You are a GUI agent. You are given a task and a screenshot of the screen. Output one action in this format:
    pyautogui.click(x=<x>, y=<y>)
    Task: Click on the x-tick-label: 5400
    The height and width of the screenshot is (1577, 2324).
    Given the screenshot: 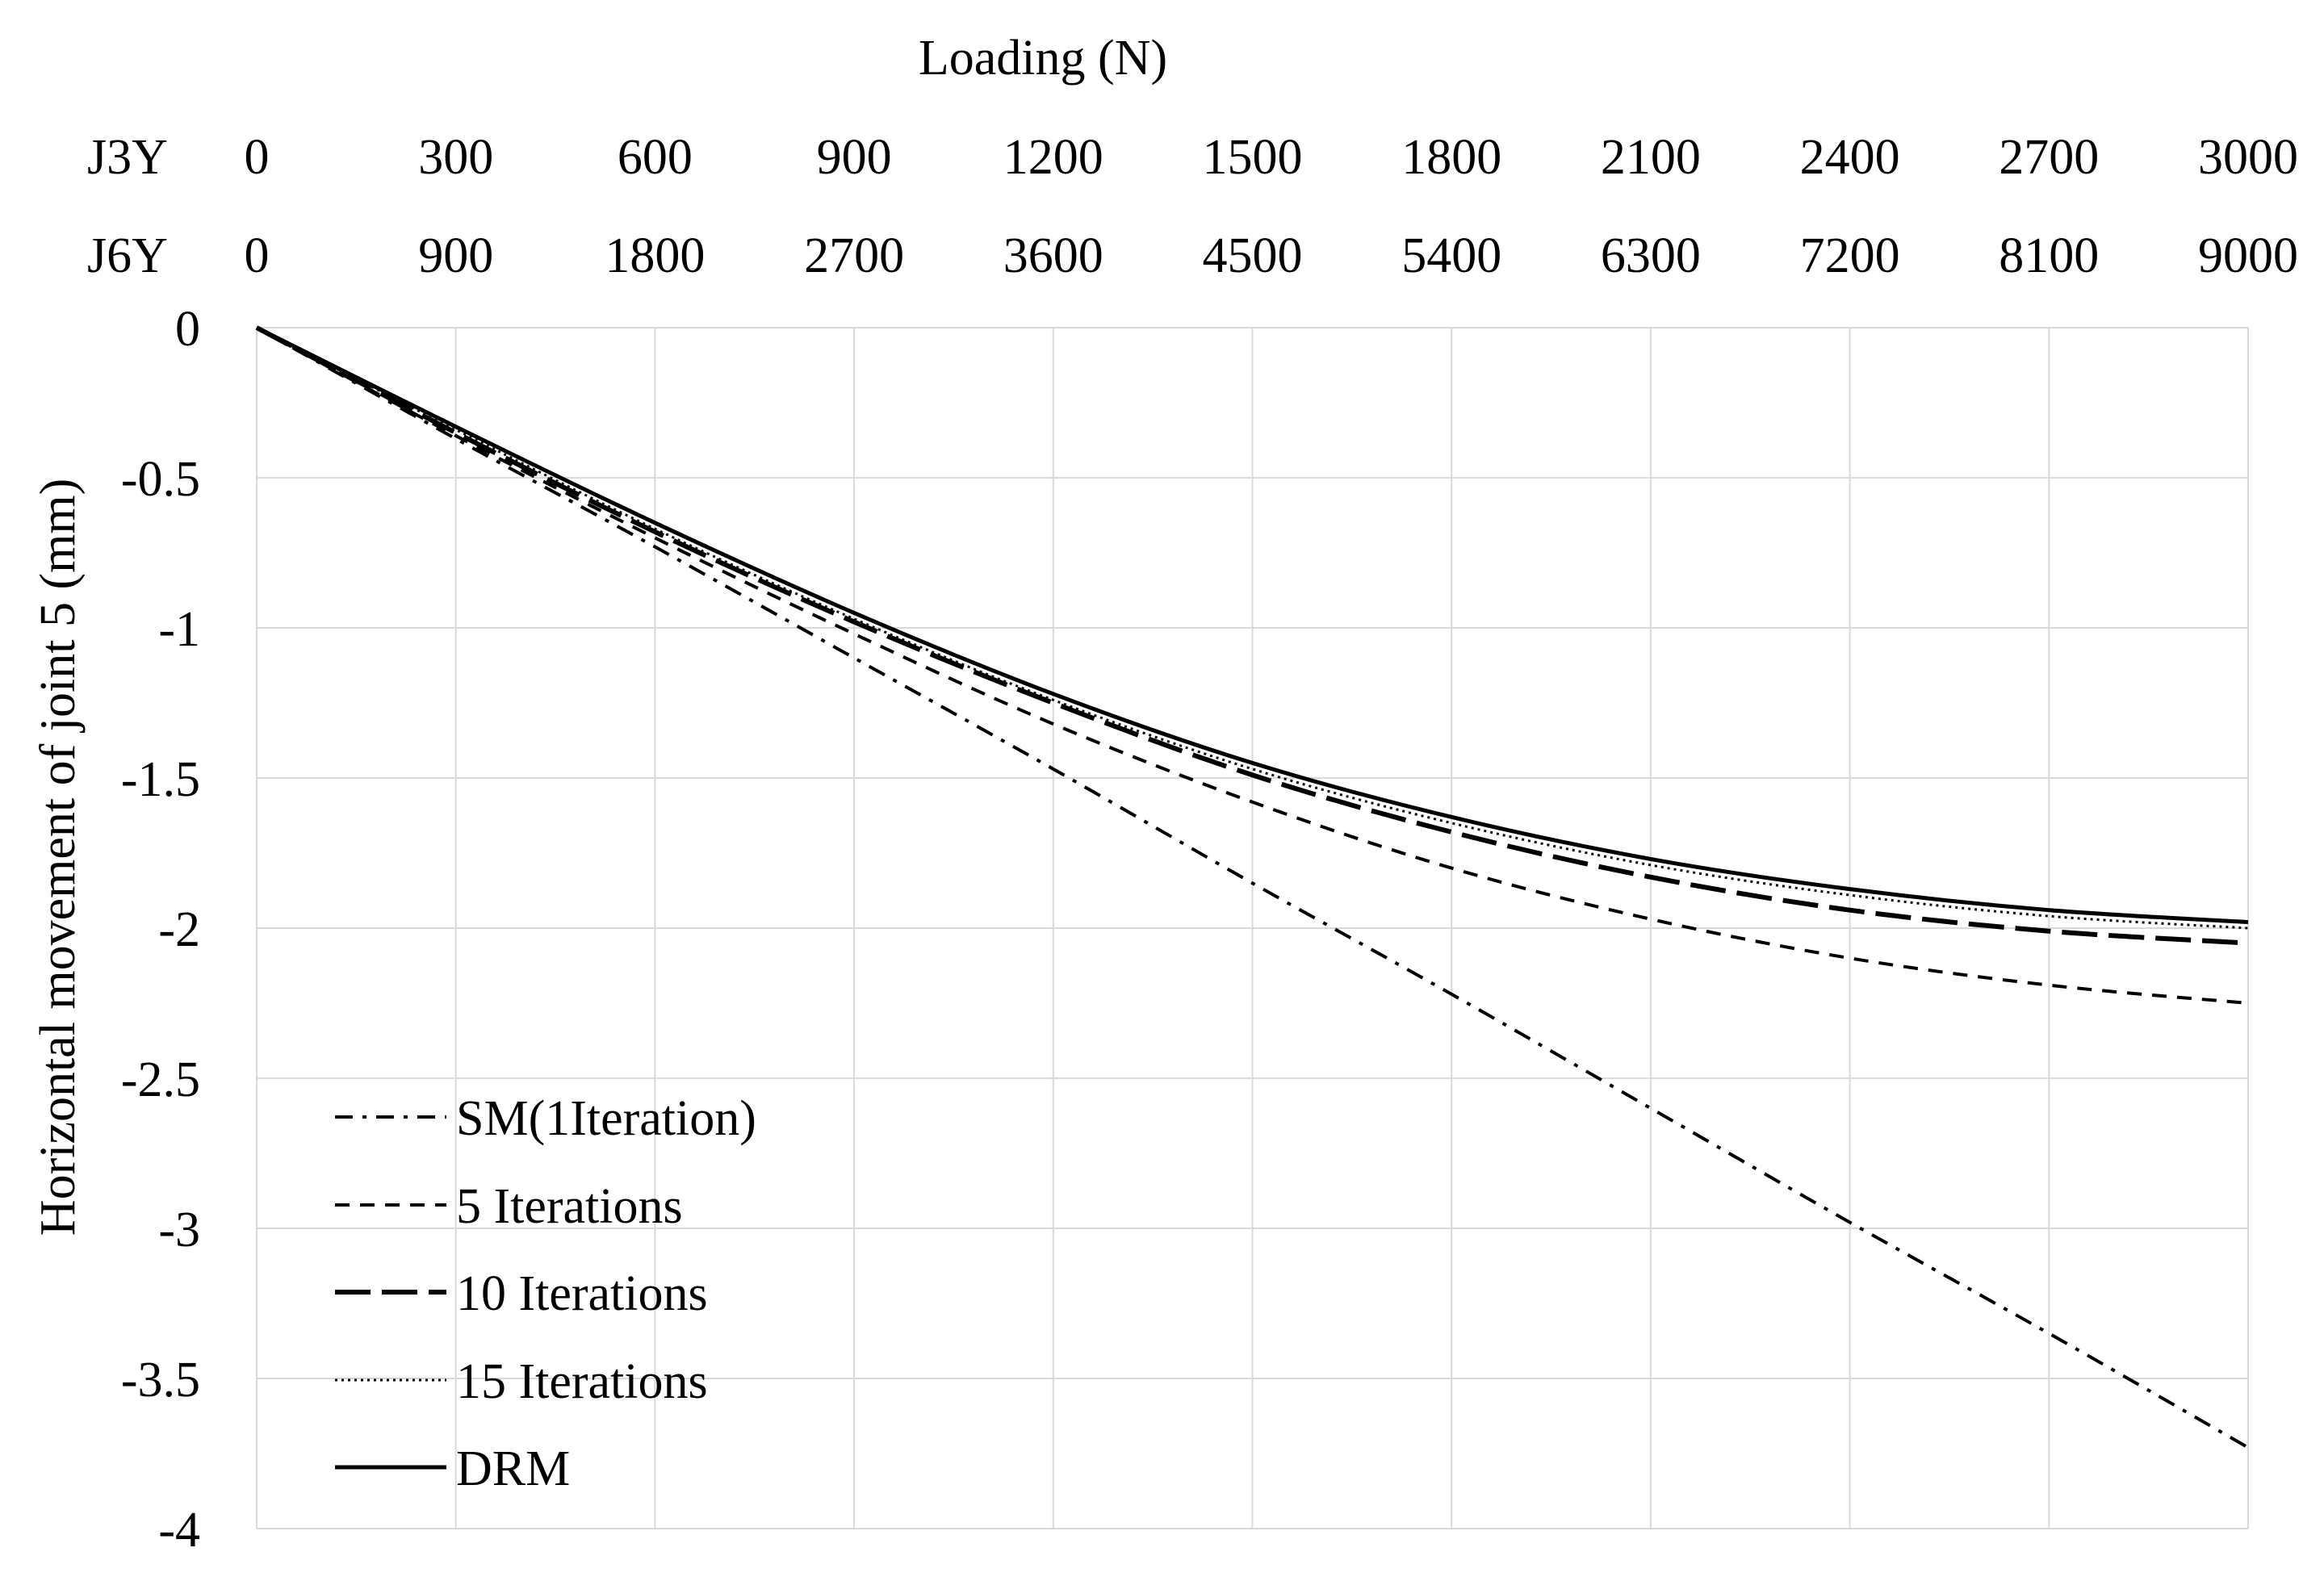 What is the action you would take?
    pyautogui.click(x=1451, y=255)
    